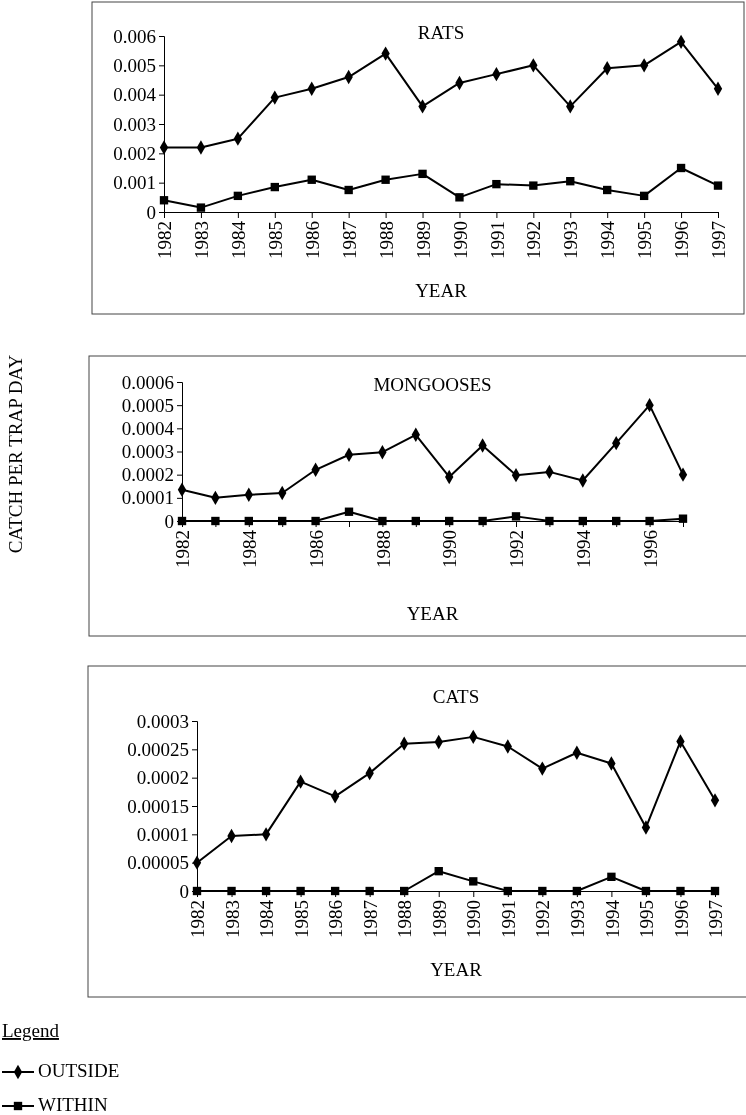 The image size is (746, 1115). Describe the element at coordinates (134, 65) in the screenshot. I see `y-tick-label: 0.005` at that location.